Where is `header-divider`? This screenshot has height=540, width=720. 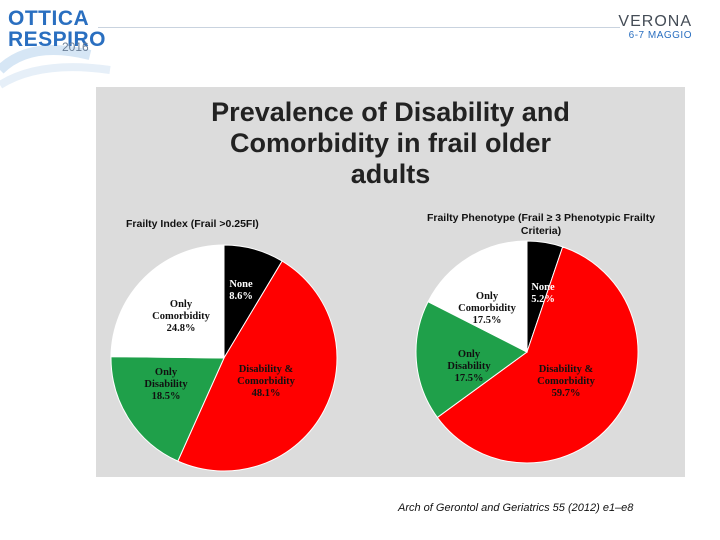
header-divider is located at coordinates (359, 27).